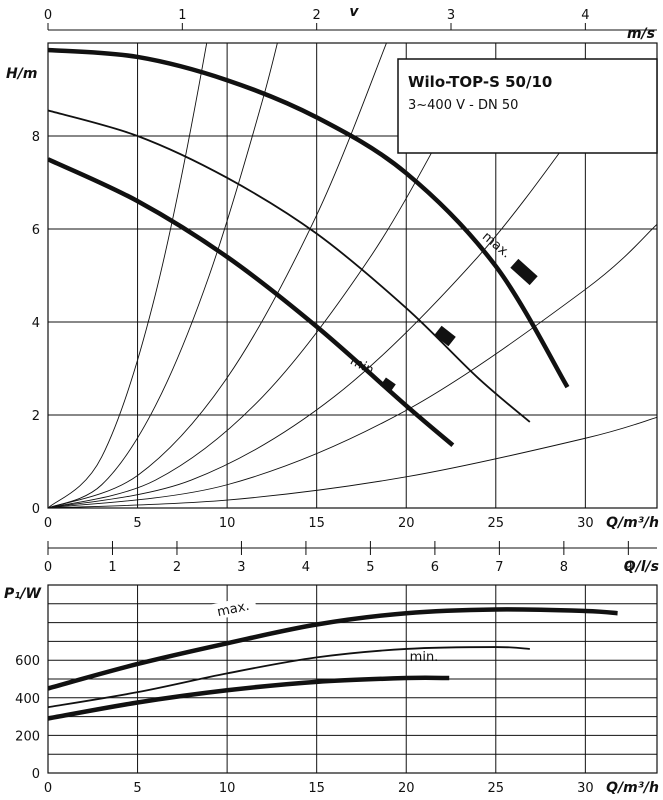  What do you see at coordinates (641, 34) in the screenshot?
I see `velocity-unit-label: m/s` at bounding box center [641, 34].